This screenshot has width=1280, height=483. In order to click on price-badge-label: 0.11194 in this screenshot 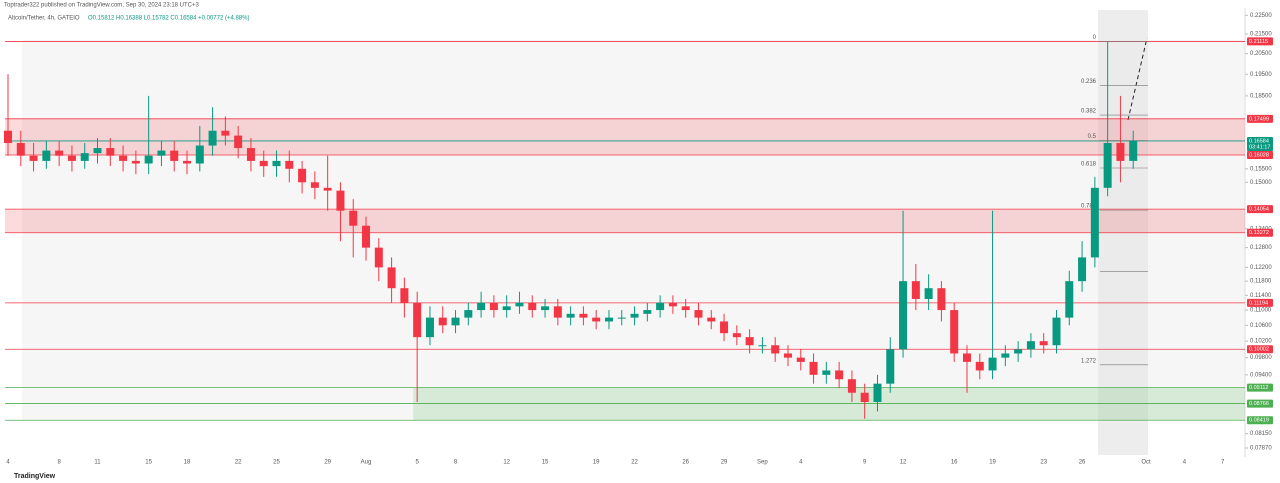, I will do `click(1258, 303)`.